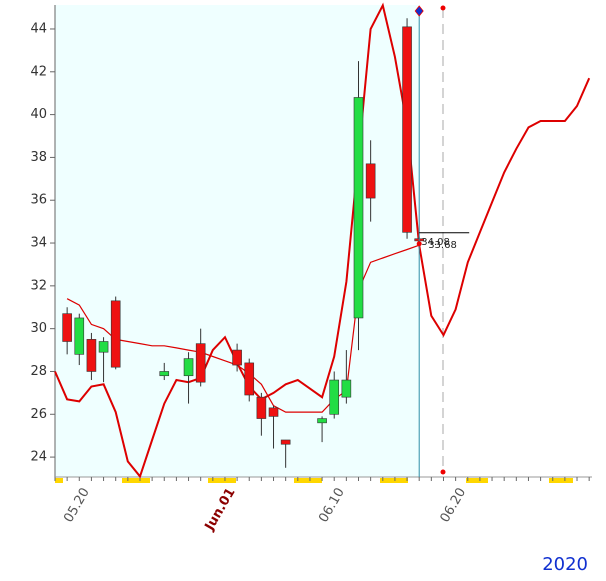  Describe the element at coordinates (38, 328) in the screenshot. I see `y-tick-label: 30` at that location.